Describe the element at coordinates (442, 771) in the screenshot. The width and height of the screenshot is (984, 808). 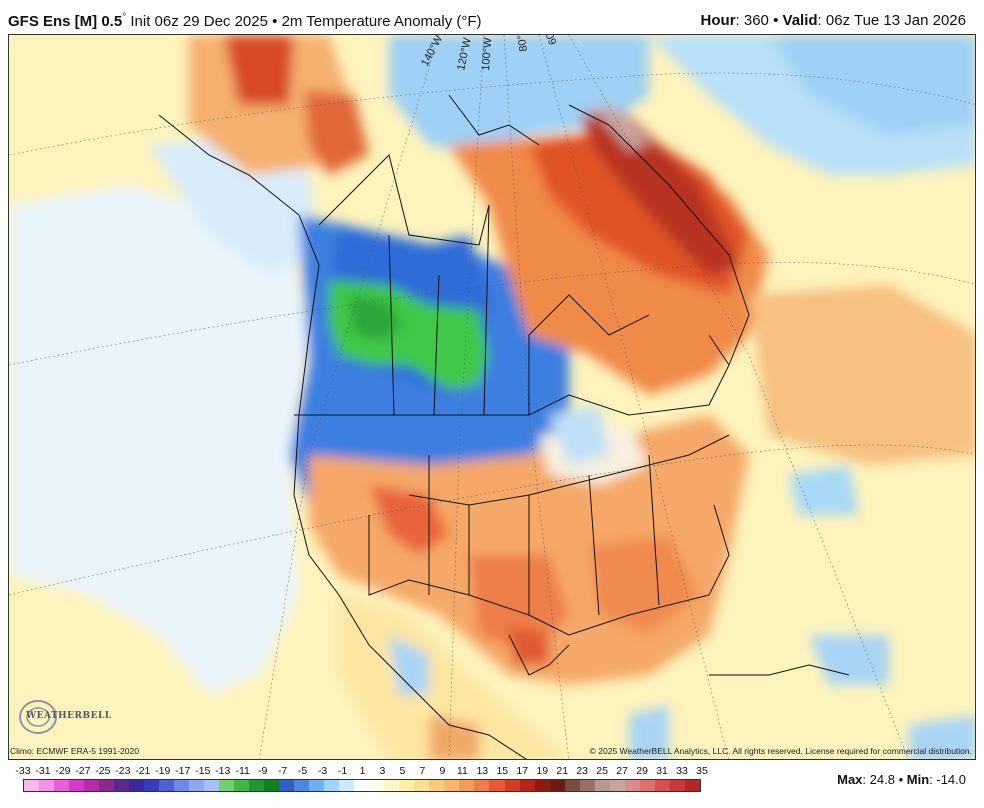
I see `legend-label: 9` at that location.